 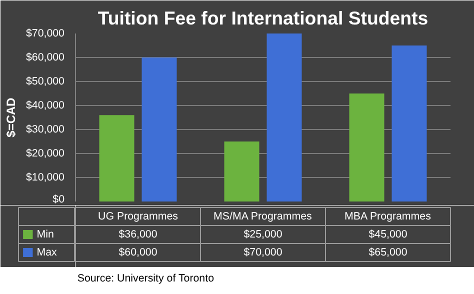 What do you see at coordinates (47, 252) in the screenshot?
I see `legend-label: Max` at bounding box center [47, 252].